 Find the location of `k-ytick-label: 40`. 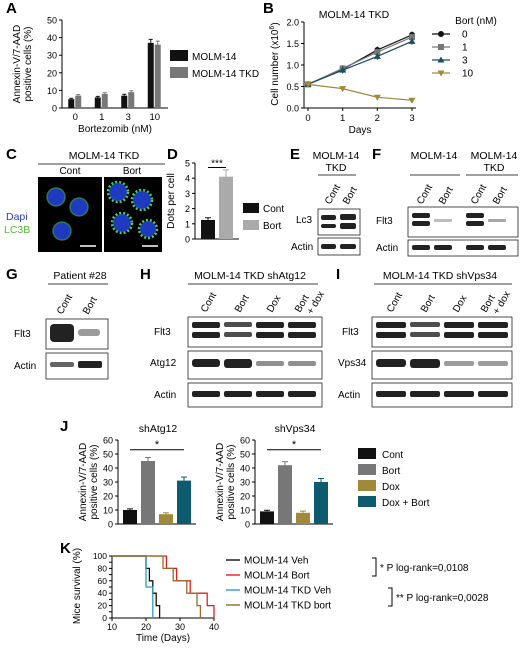

k-ytick-label: 40 is located at coordinates (103, 593).